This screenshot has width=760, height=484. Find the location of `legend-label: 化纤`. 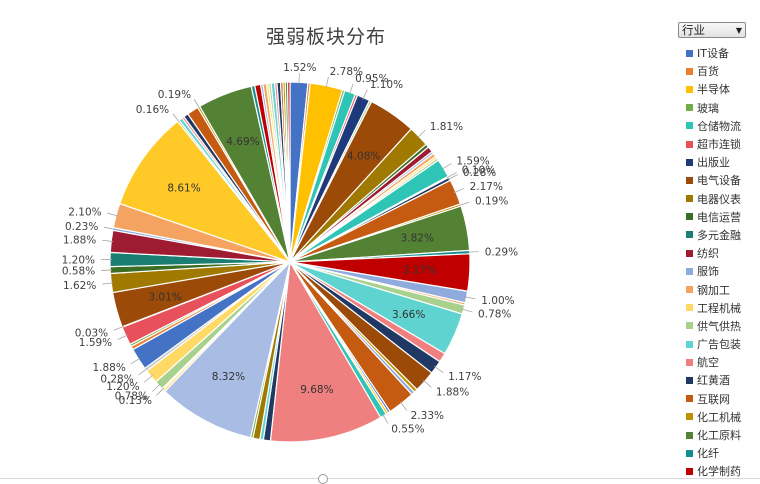

legend-label: 化纤 is located at coordinates (708, 453).